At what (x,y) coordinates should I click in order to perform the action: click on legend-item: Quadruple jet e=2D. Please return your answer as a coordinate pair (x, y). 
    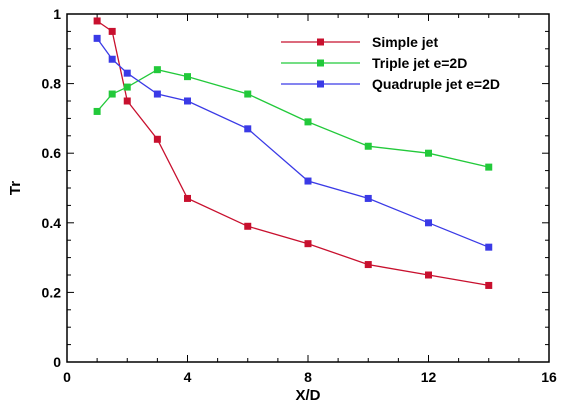
    Looking at the image, I should click on (390, 84).